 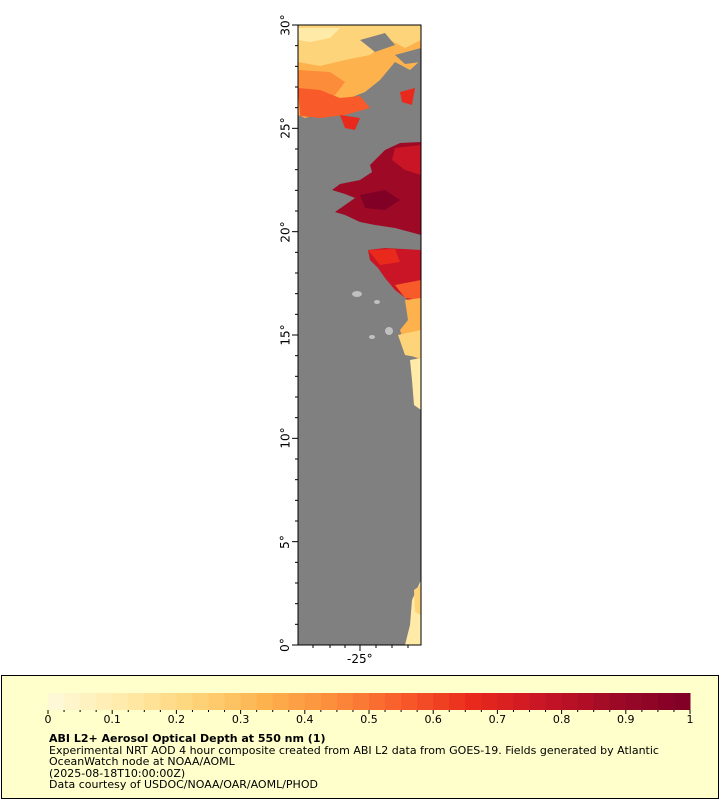 What do you see at coordinates (690, 719) in the screenshot?
I see `colorbar-tick-label: 1` at bounding box center [690, 719].